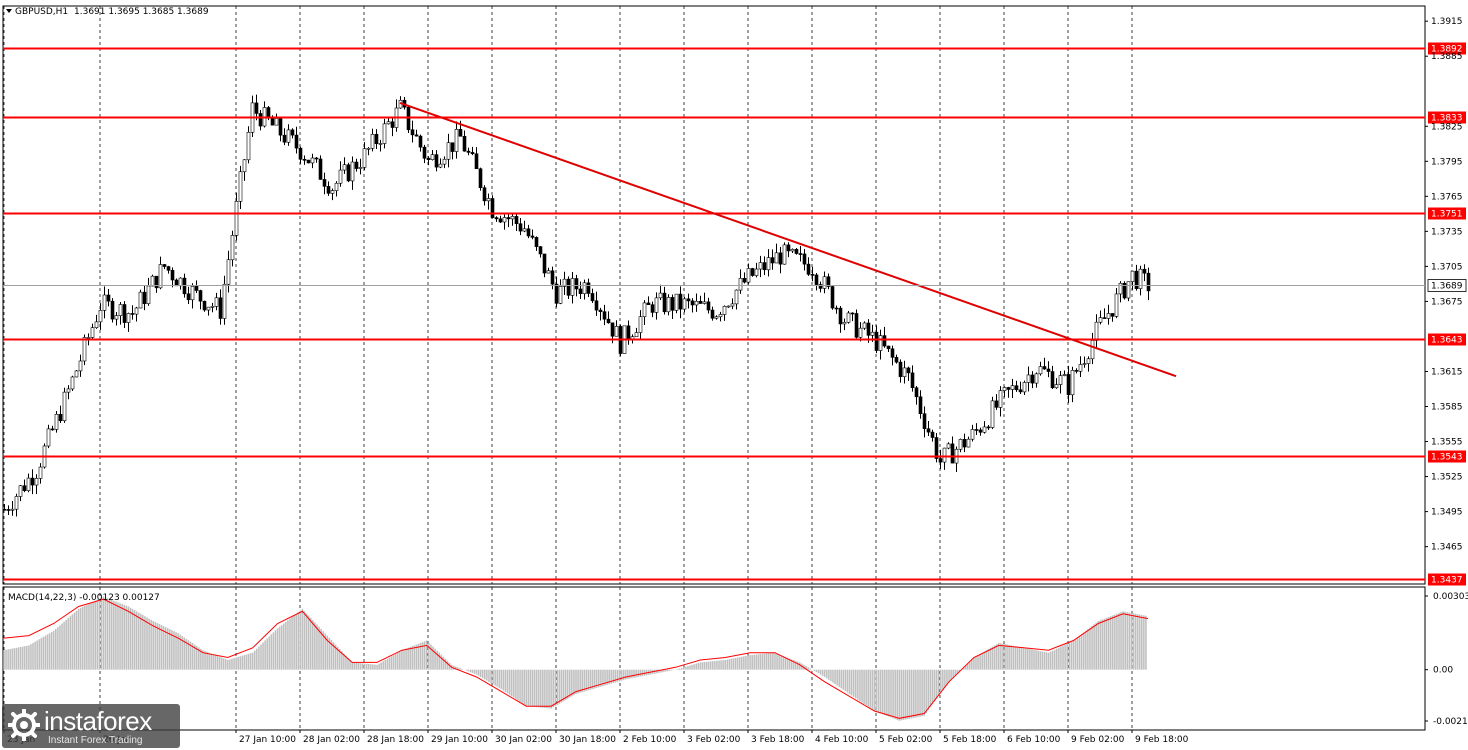 This screenshot has height=750, width=1468. I want to click on watermark-tagline: Instant Forex Trading, so click(95, 740).